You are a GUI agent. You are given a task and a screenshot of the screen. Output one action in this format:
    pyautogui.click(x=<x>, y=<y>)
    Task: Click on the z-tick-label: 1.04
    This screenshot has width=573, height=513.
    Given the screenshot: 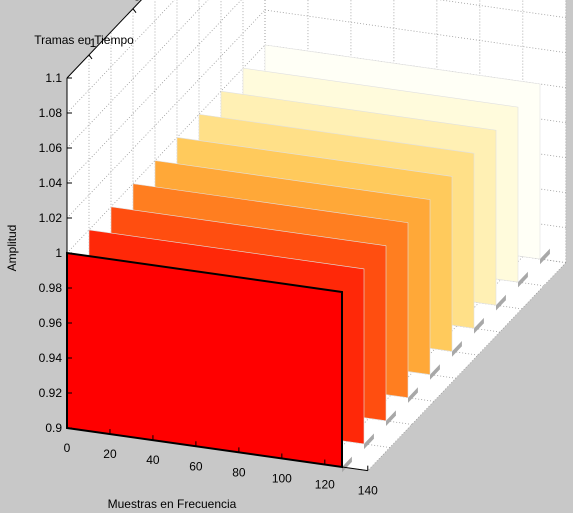 What is the action you would take?
    pyautogui.click(x=51, y=183)
    